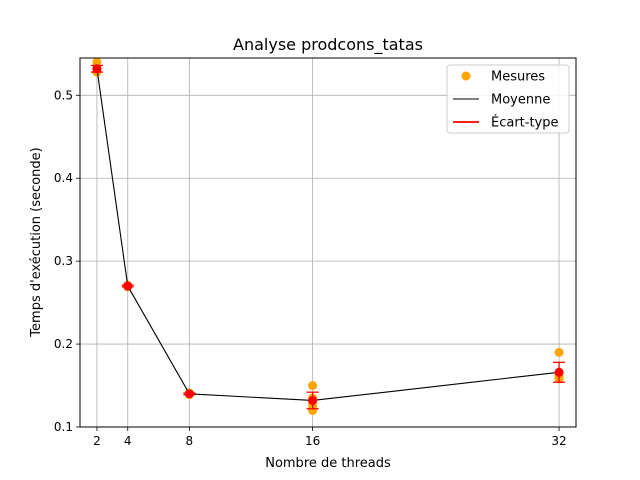  Describe the element at coordinates (558, 441) in the screenshot. I see `x-tick-label: 32` at that location.